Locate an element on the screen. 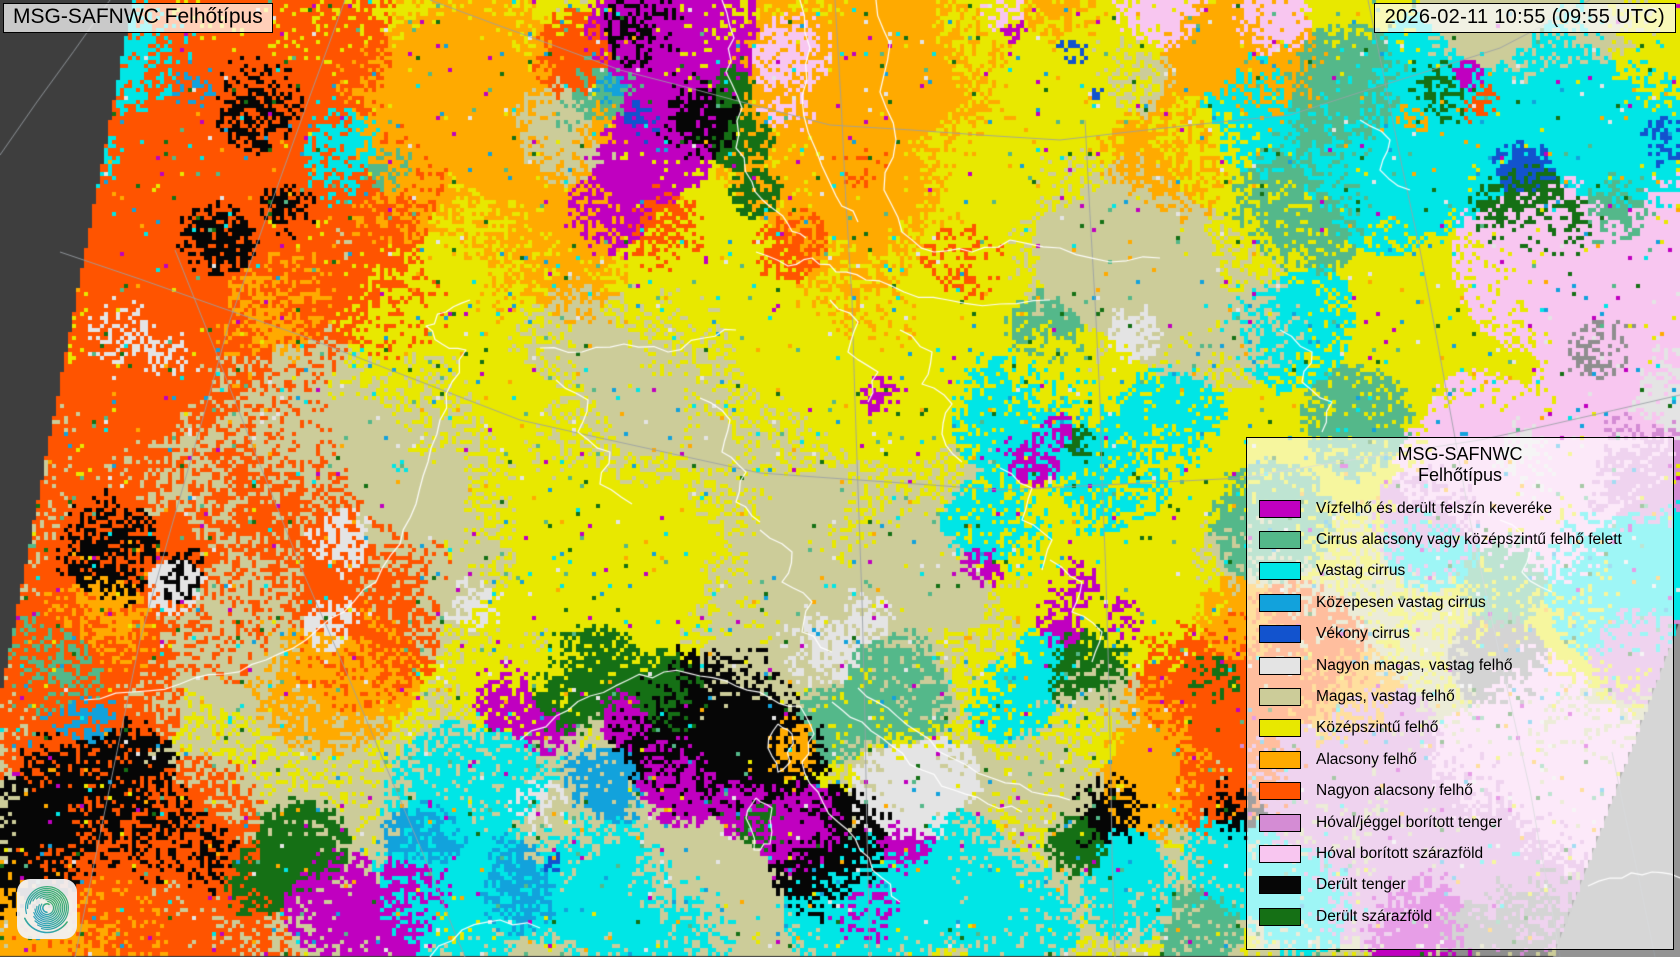 This screenshot has height=957, width=1680. legend-item: Vastag cirrus is located at coordinates (1460, 571).